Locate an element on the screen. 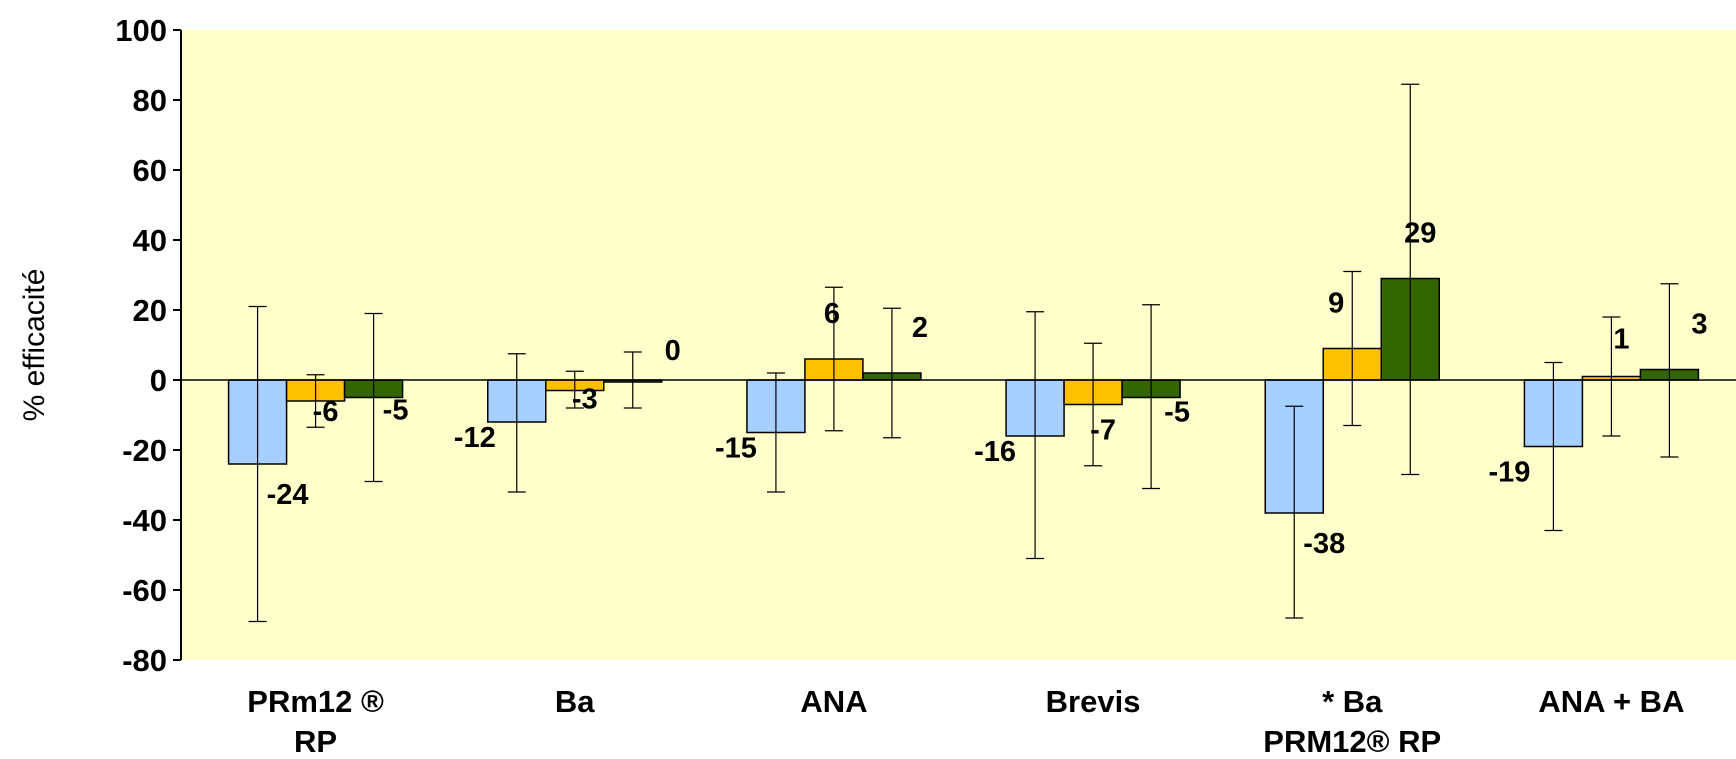  y-tick-label: 60 is located at coordinates (150, 170).